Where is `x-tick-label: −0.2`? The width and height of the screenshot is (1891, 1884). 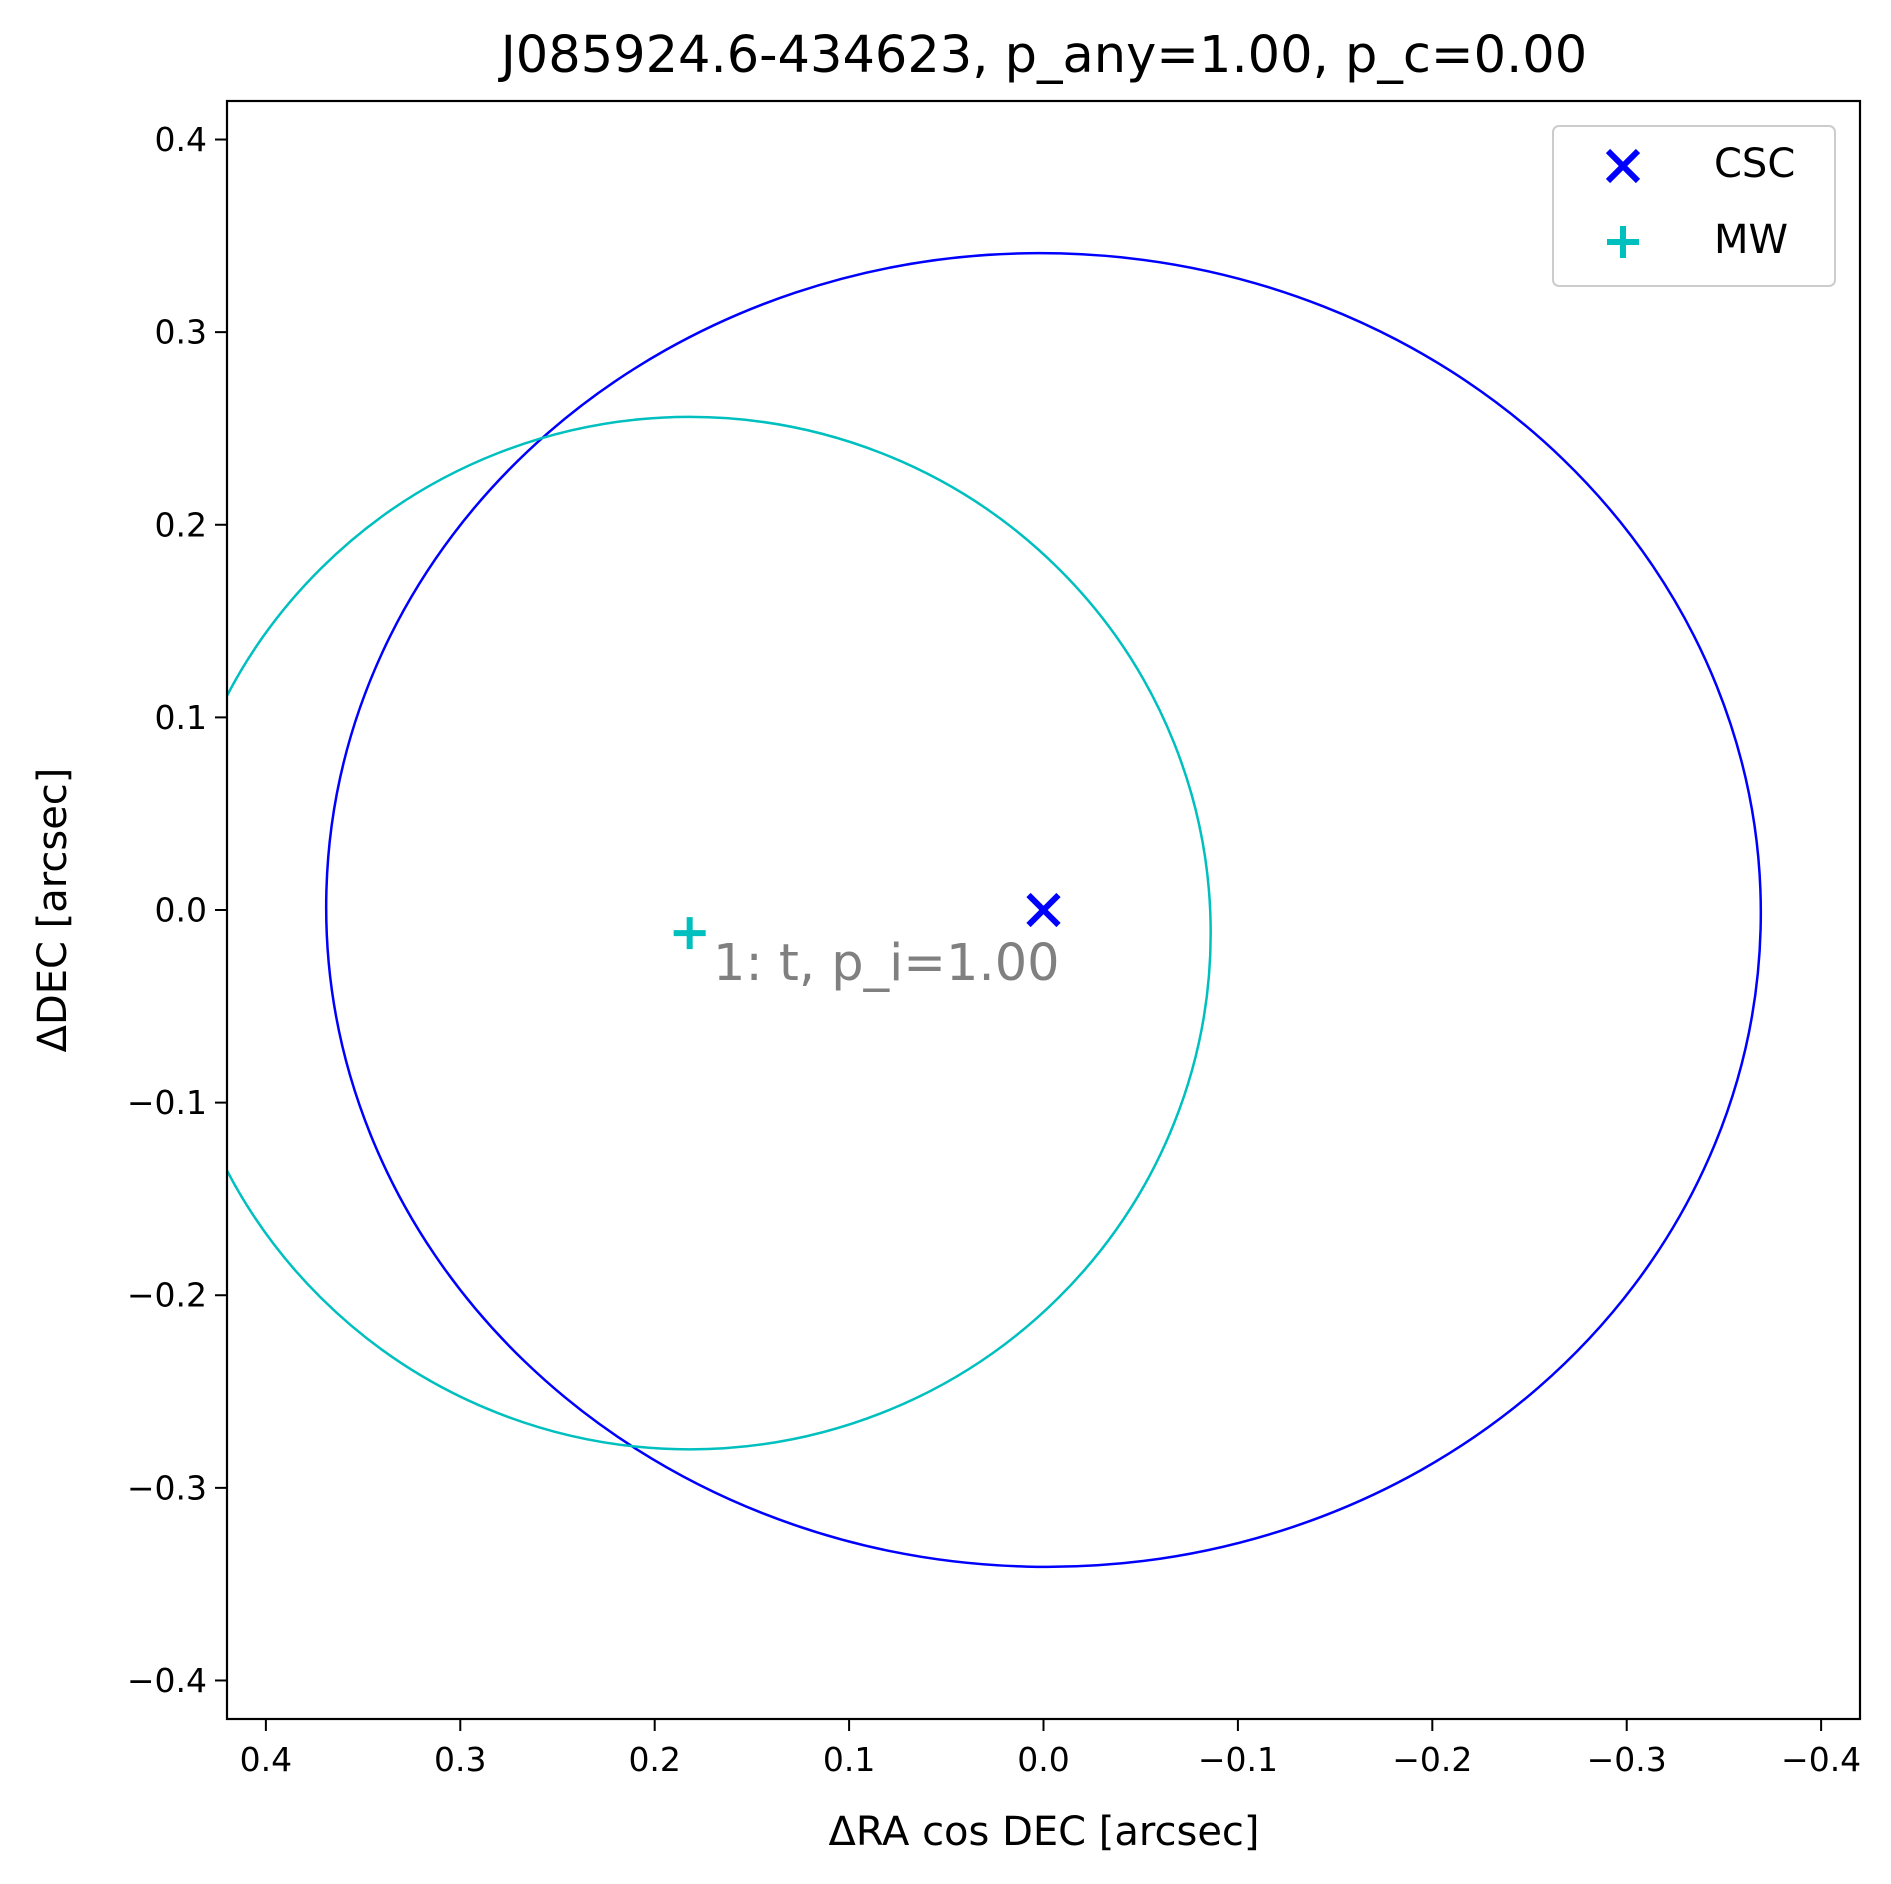 x-tick-label: −0.2 is located at coordinates (1432, 1759).